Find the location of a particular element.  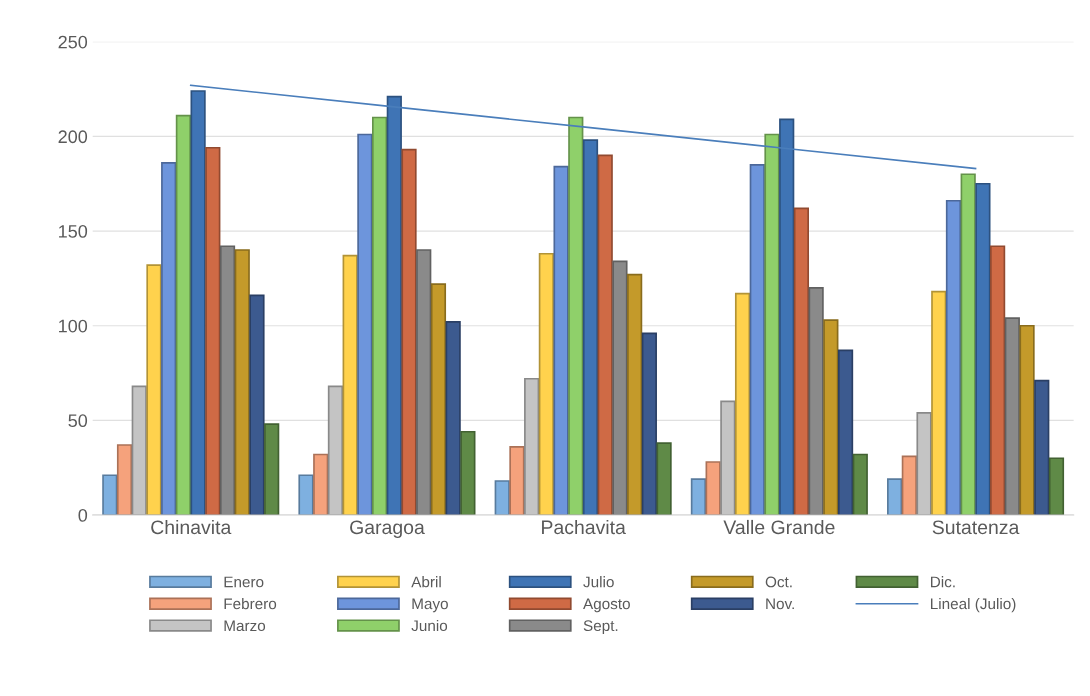

x-tick-label: Garagoa is located at coordinates (387, 529).